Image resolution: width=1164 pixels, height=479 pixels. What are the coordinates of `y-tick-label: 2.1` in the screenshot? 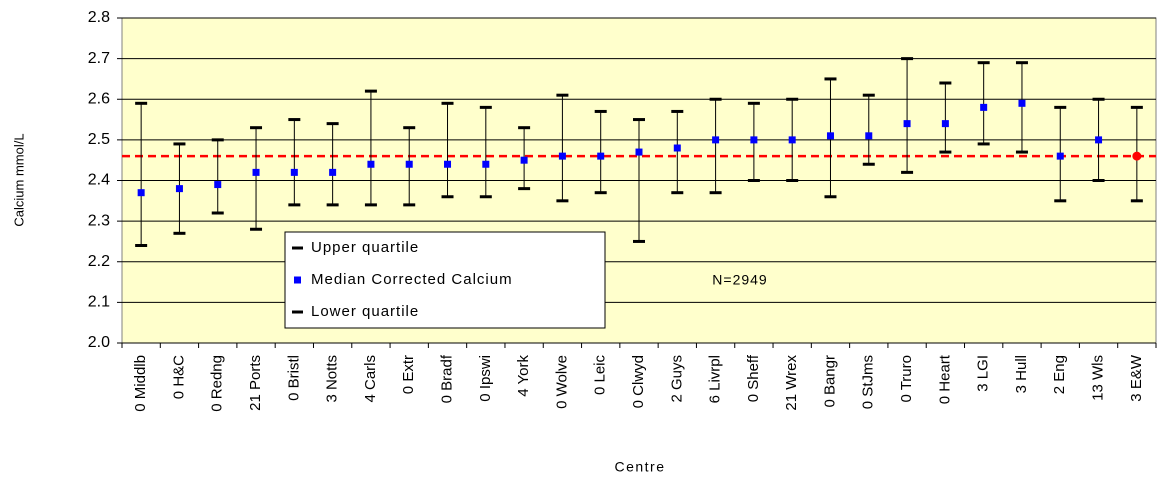 It's located at (99, 302).